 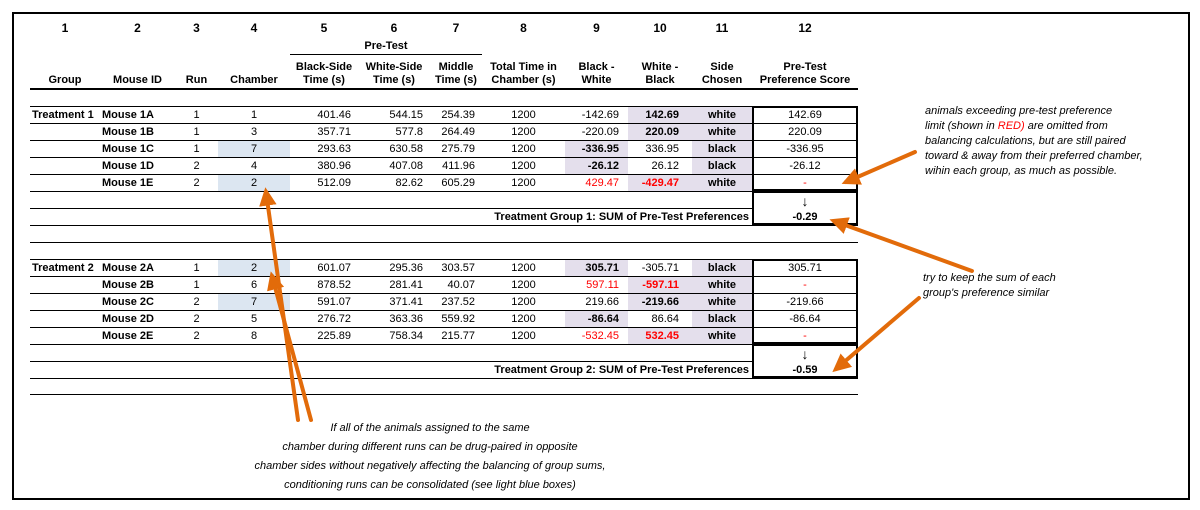 I want to click on cell-black-minus-white: -142.69, so click(x=596, y=115).